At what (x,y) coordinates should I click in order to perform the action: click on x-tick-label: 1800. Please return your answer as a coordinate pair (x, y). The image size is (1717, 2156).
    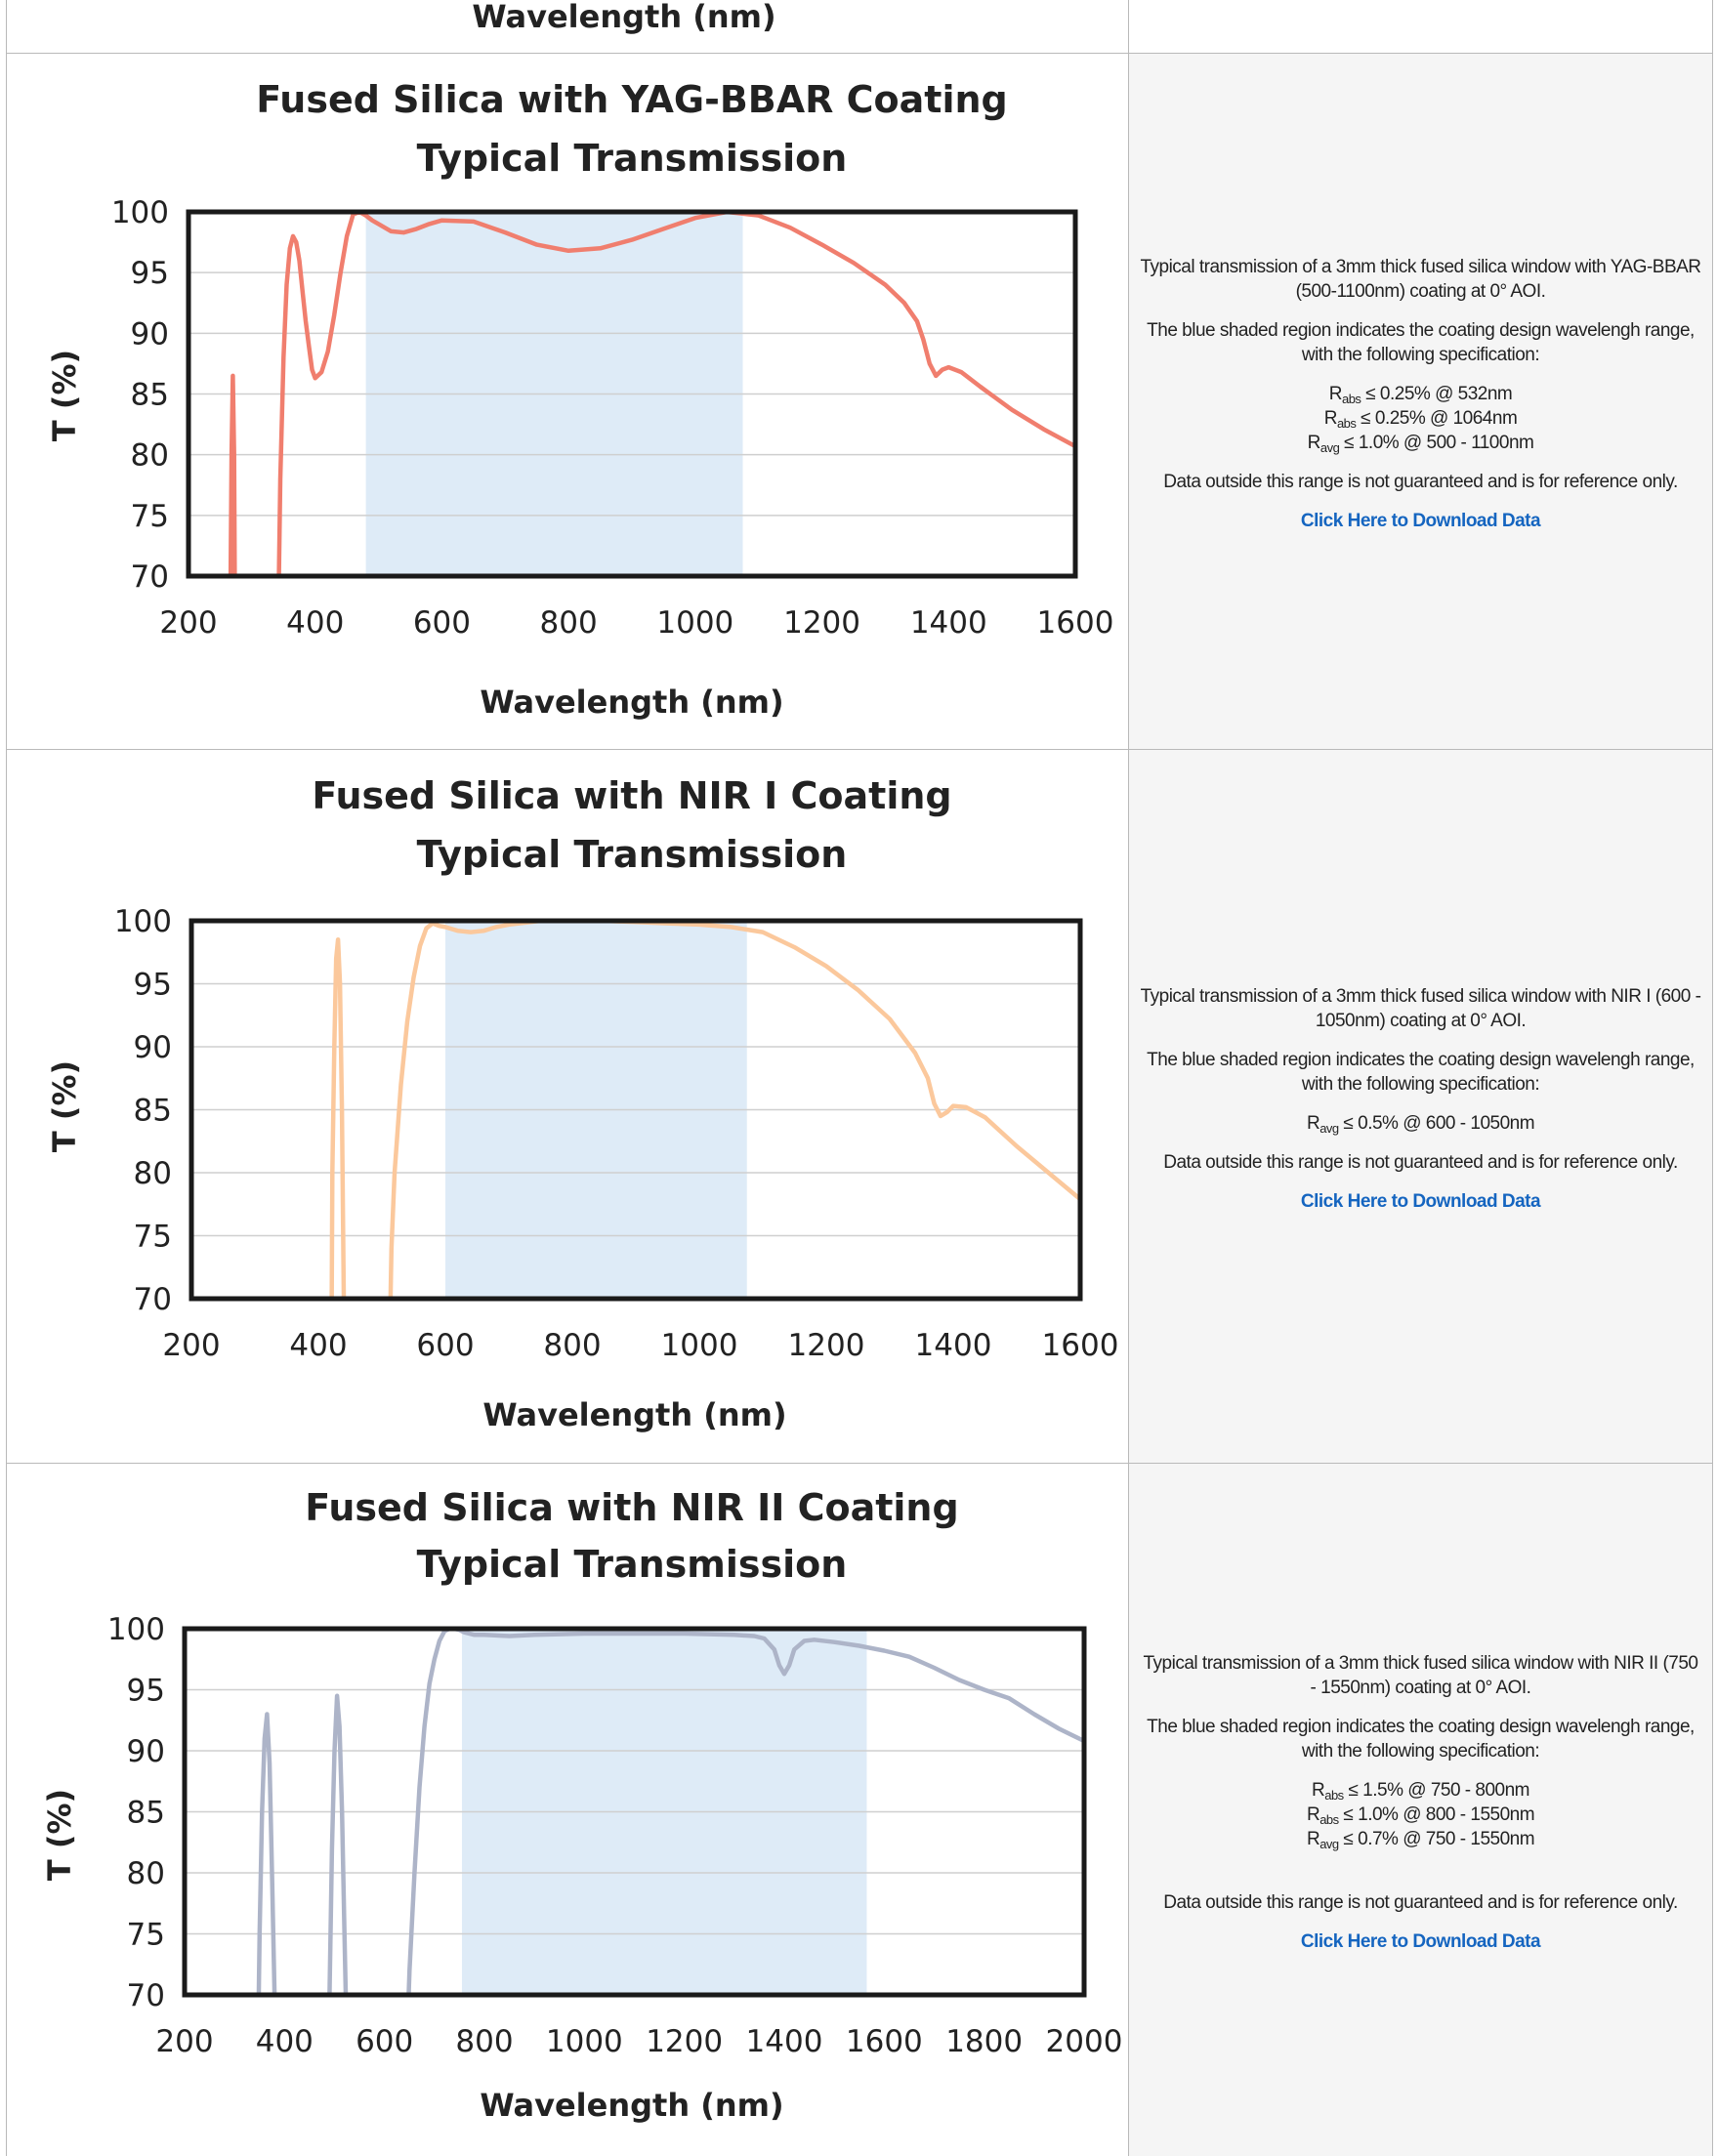
    Looking at the image, I should click on (984, 2041).